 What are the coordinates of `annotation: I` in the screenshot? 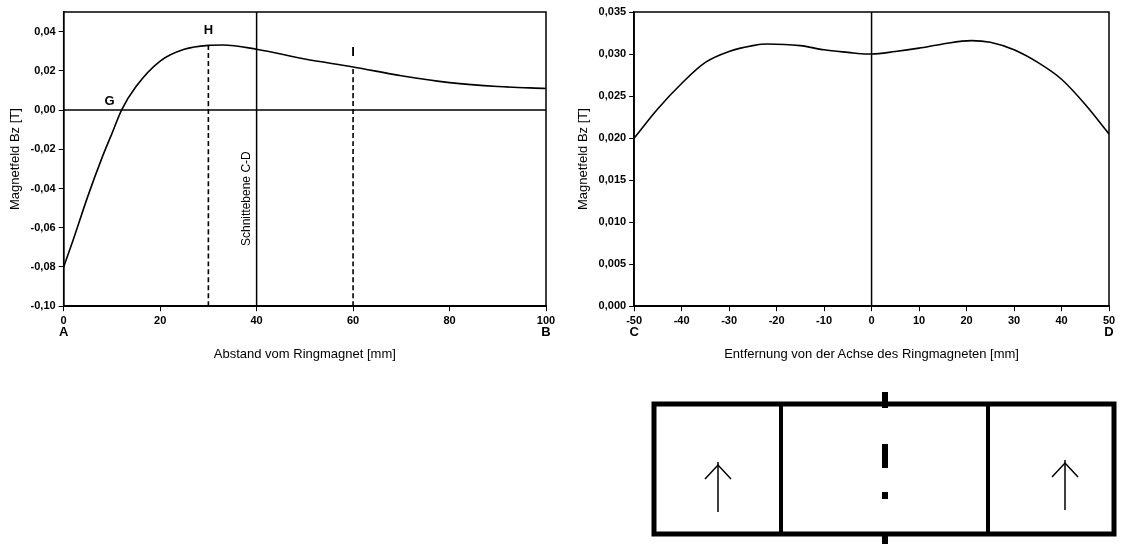 It's located at (353, 51).